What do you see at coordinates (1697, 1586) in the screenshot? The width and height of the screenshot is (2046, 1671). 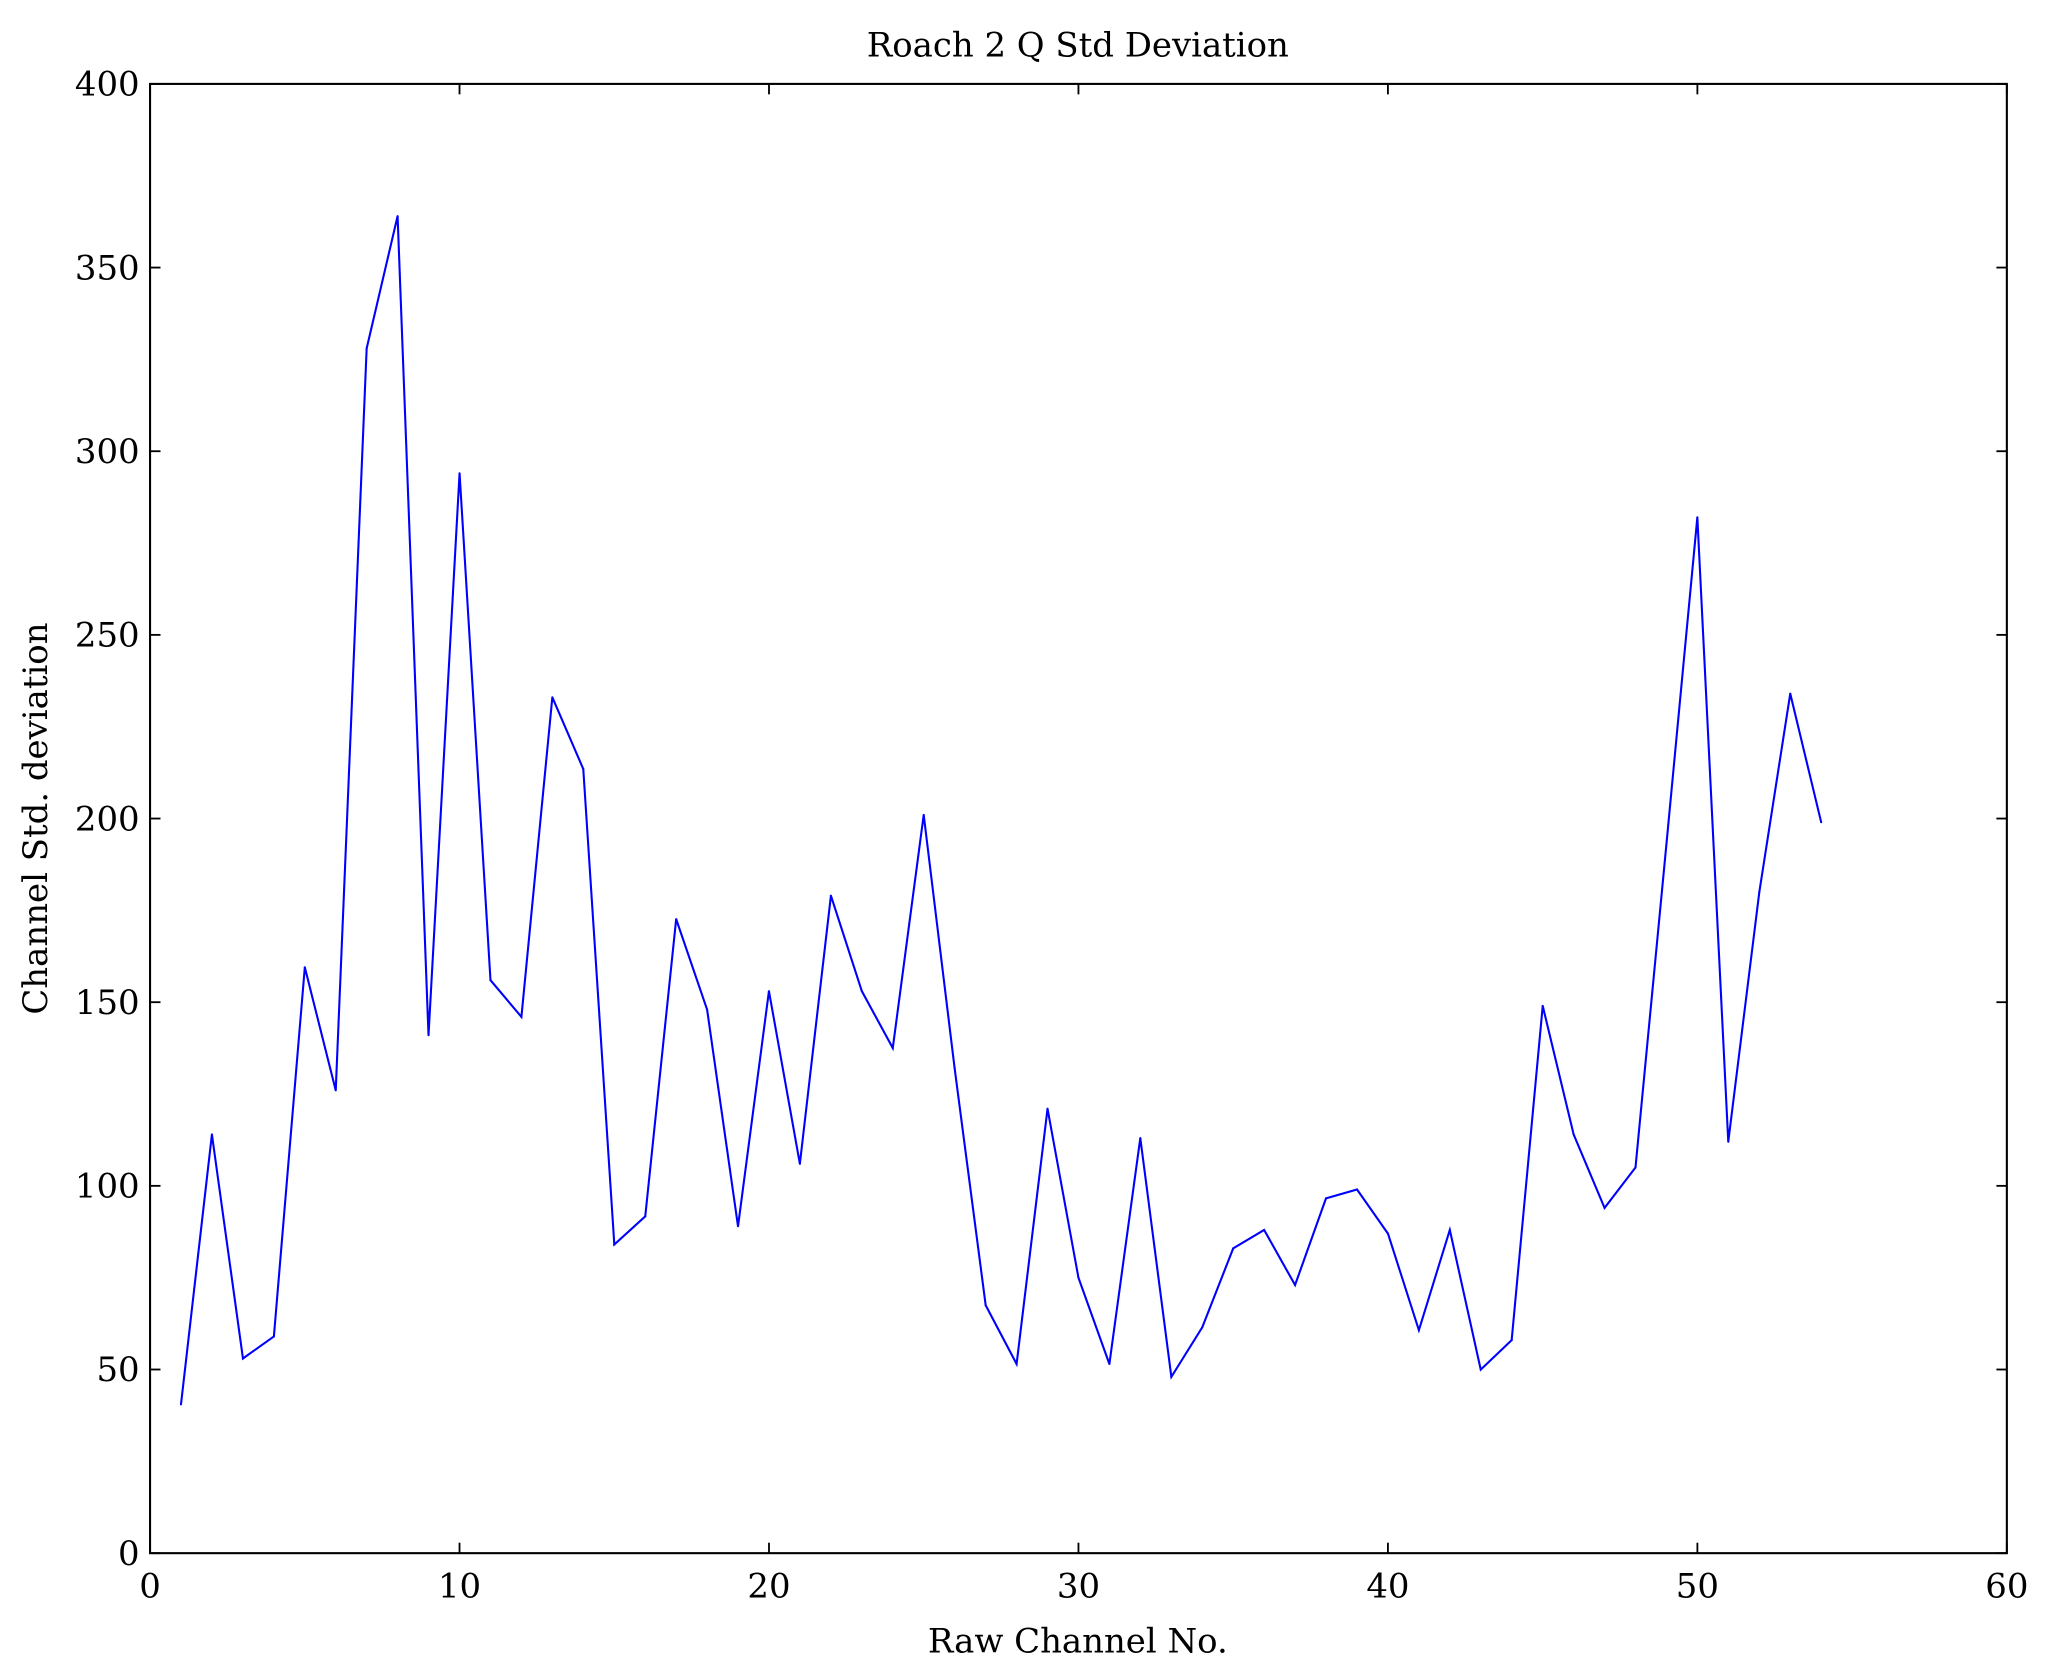 I see `x-tick-label: 50` at bounding box center [1697, 1586].